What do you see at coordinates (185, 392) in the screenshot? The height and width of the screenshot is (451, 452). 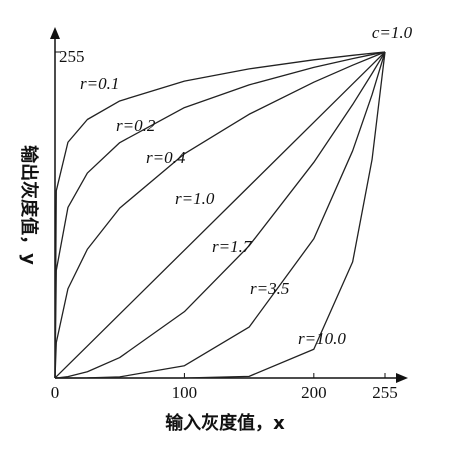 I see `x-tick-label: 100` at bounding box center [185, 392].